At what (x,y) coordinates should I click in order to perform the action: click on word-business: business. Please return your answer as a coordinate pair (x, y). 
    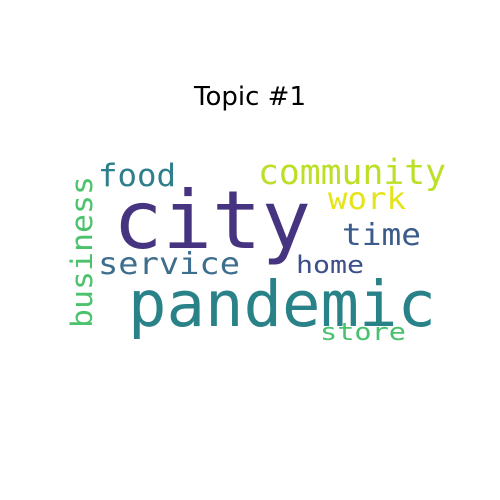
    Looking at the image, I should click on (82, 252).